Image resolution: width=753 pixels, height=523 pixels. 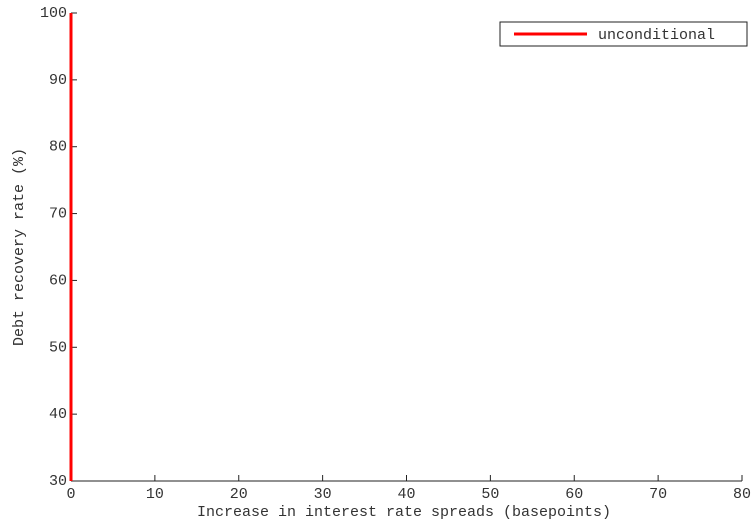 What do you see at coordinates (58, 481) in the screenshot?
I see `y-tick-label: 30` at bounding box center [58, 481].